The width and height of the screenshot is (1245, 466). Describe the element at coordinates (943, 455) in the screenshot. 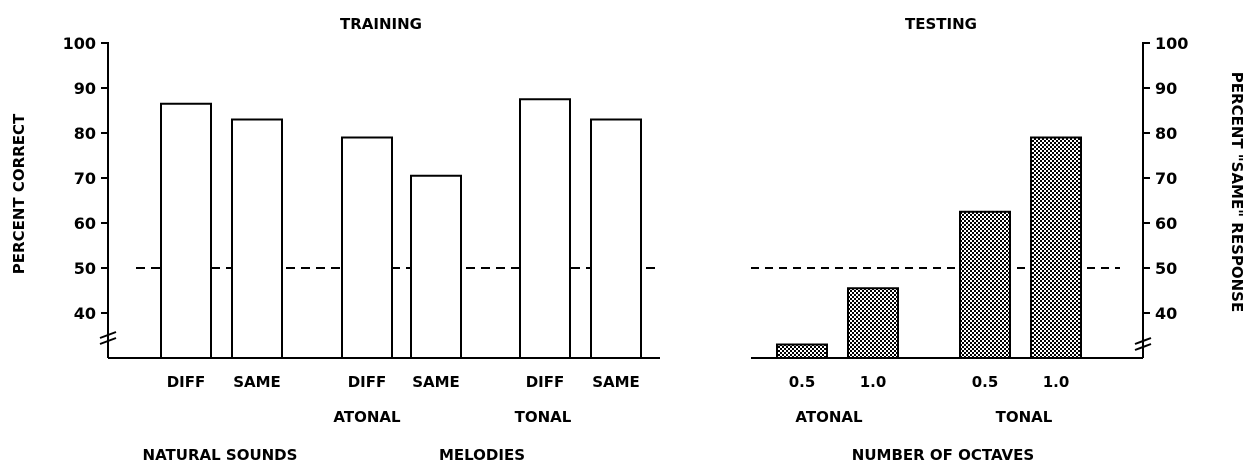

I see `testing-x-axis-label: NUMBER OF OCTAVES` at that location.